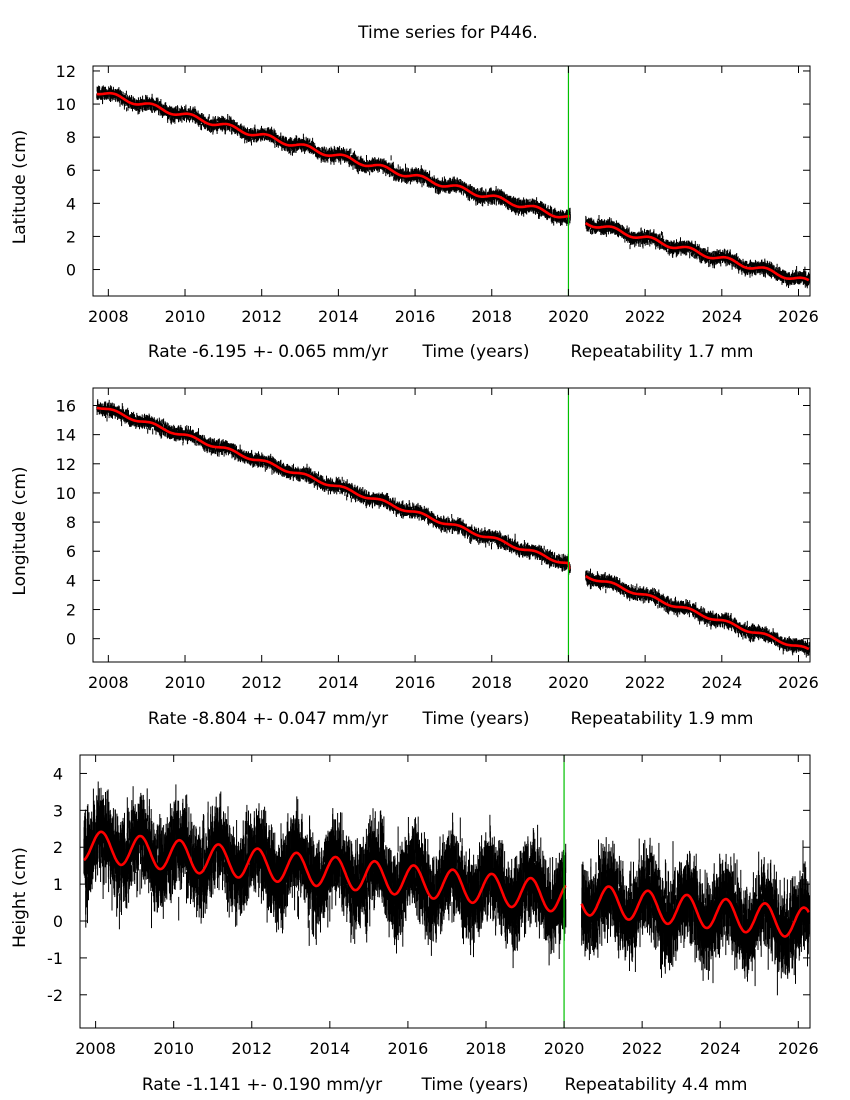 Image resolution: width=850 pixels, height=1100 pixels. What do you see at coordinates (447, 33) in the screenshot?
I see `chart-title: Time series for P446.` at bounding box center [447, 33].